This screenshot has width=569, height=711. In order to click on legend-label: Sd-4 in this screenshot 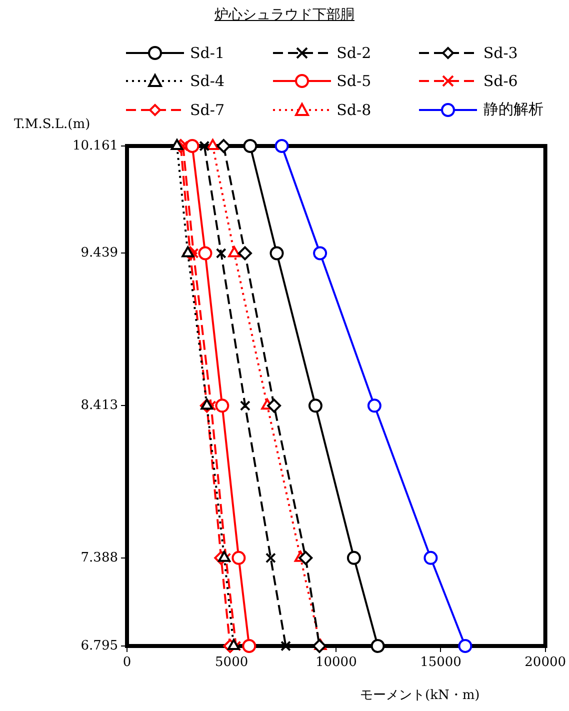, I will do `click(207, 81)`.